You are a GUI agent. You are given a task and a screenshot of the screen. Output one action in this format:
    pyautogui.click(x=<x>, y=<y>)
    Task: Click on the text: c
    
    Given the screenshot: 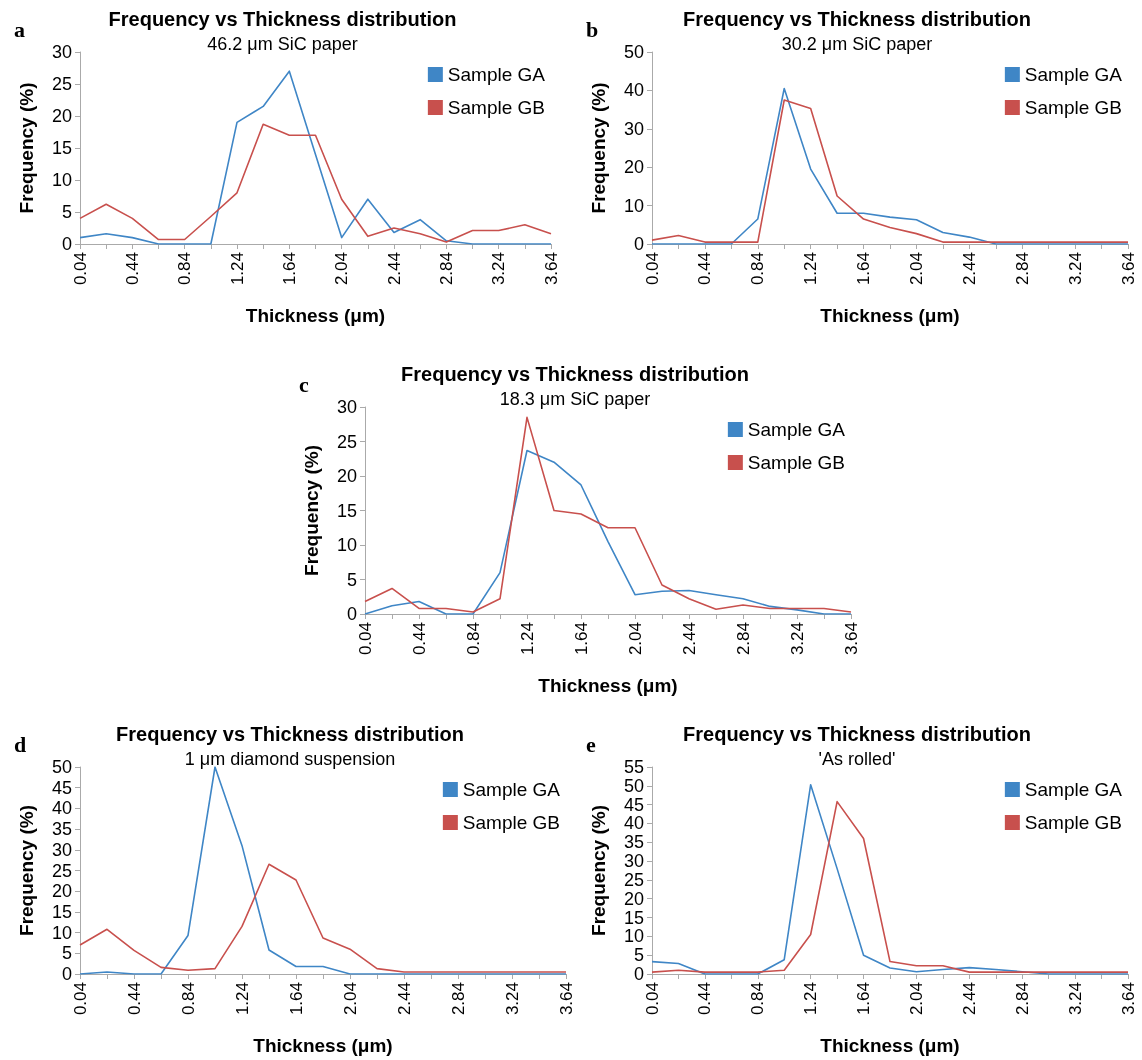 What is the action you would take?
    pyautogui.click(x=304, y=384)
    